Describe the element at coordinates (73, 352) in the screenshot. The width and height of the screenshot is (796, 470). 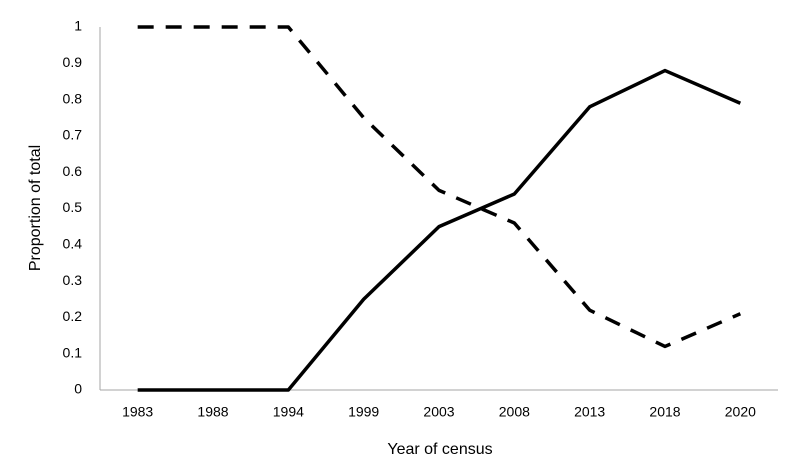
I see `y-tick-label: 0.1` at that location.